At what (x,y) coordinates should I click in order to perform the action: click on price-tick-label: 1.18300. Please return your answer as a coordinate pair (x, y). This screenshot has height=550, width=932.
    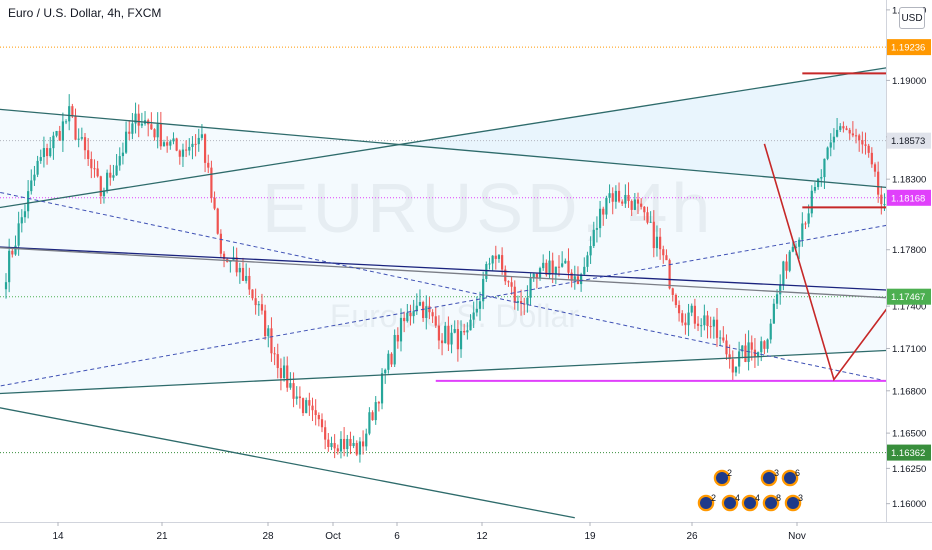
    Looking at the image, I should click on (909, 180).